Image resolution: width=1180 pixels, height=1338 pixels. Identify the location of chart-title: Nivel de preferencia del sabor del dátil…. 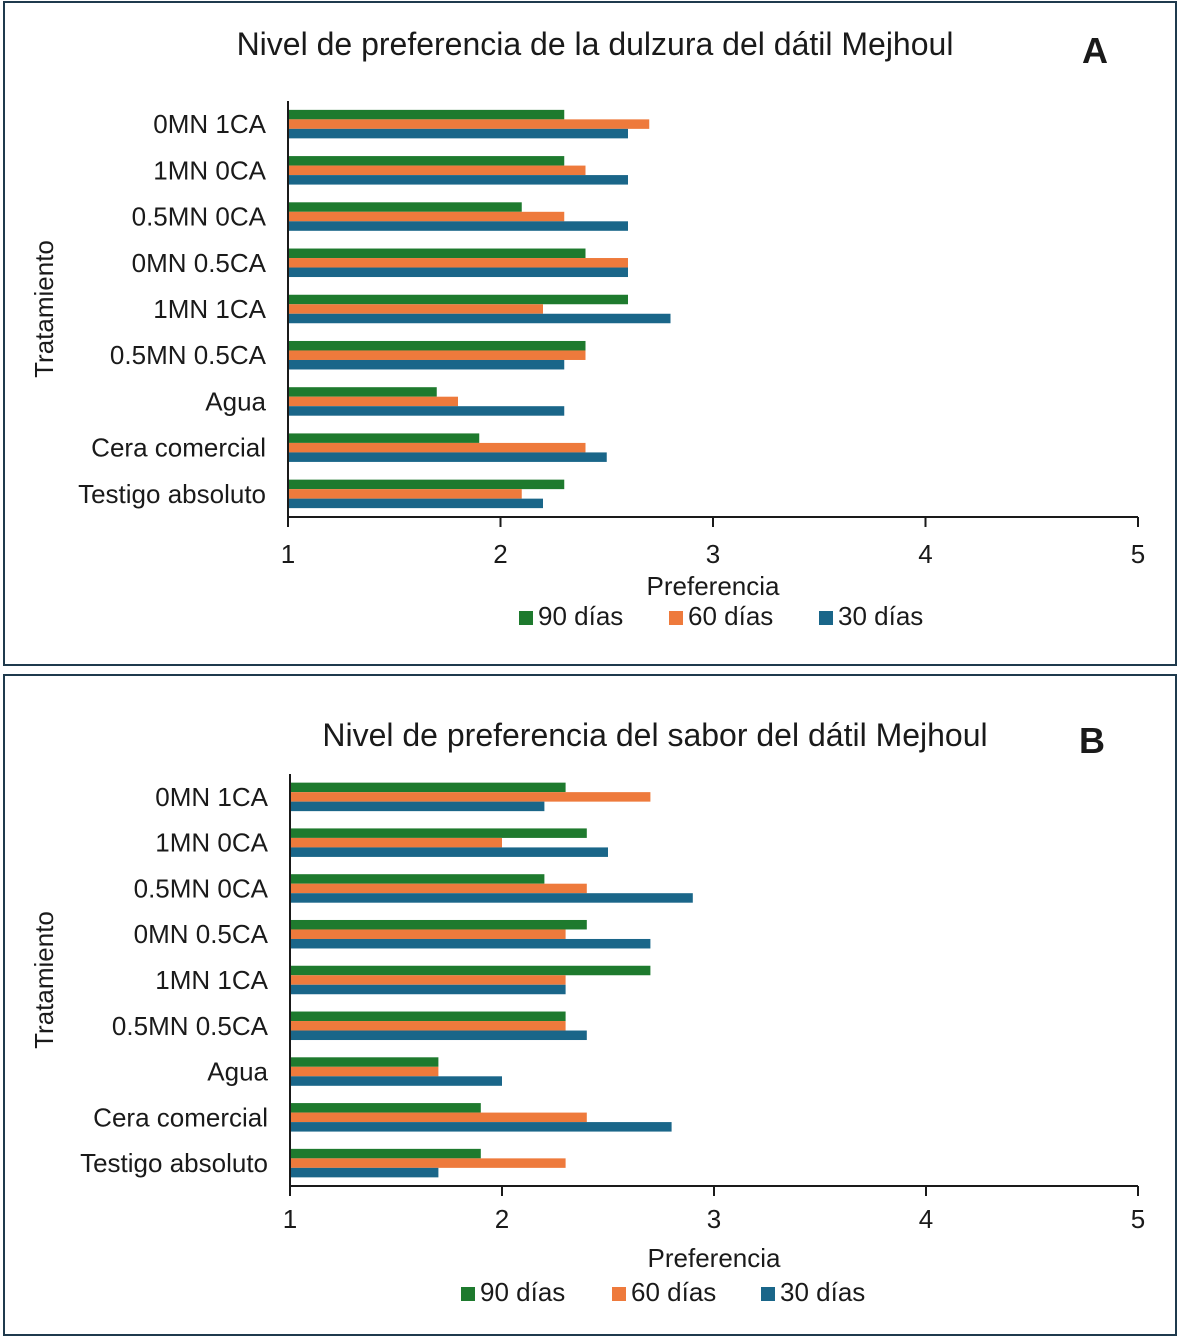
(654, 735).